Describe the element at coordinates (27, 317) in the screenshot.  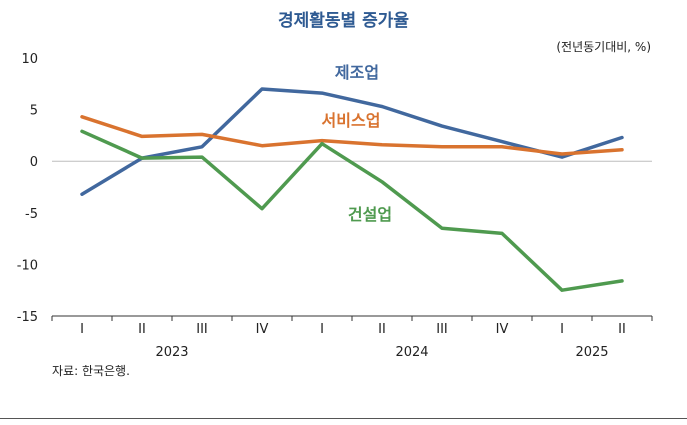
I see `y-tick-label: -15` at that location.